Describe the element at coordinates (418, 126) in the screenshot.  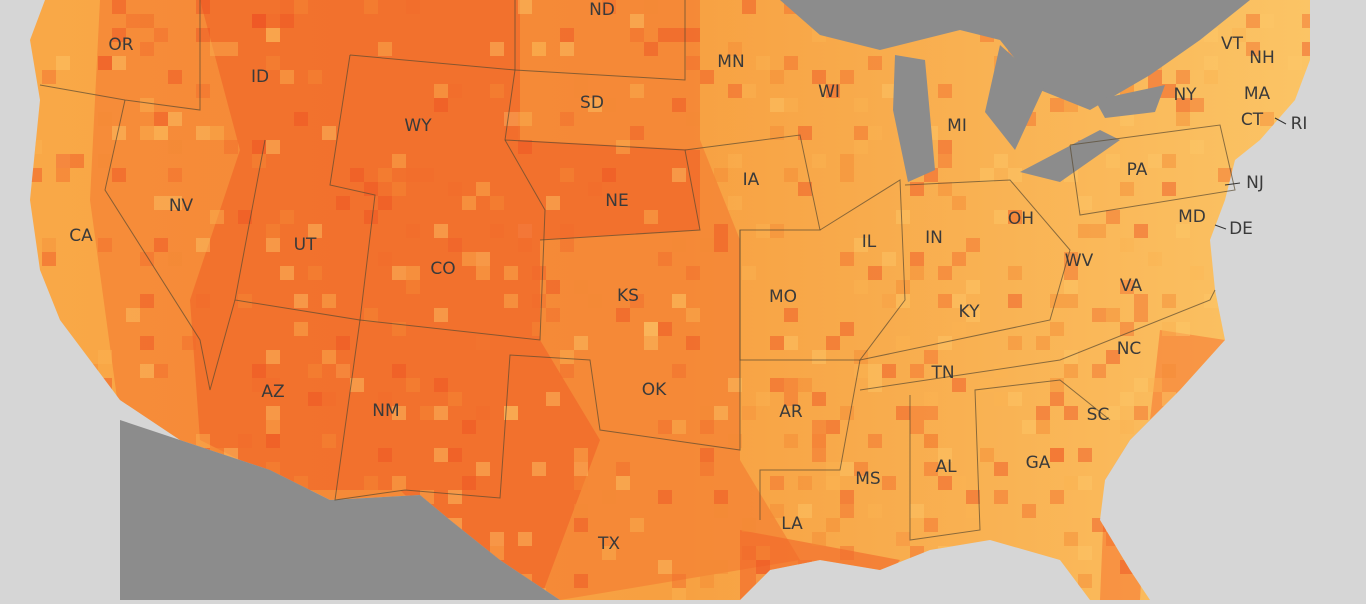
I see `state-label: WY` at that location.